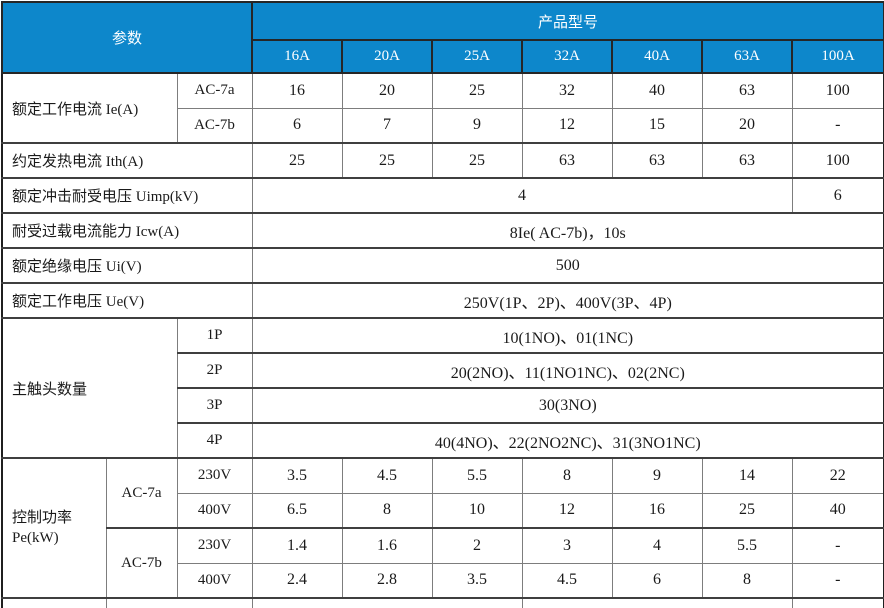  What do you see at coordinates (567, 265) in the screenshot?
I see `value-cell: 500` at bounding box center [567, 265].